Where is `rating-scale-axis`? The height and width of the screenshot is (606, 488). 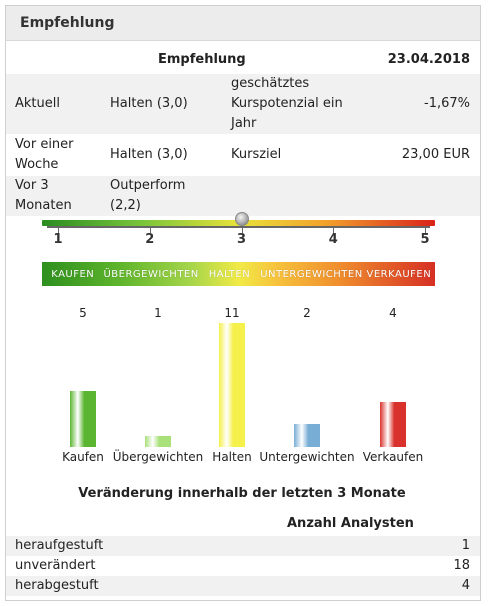 rating-scale-axis is located at coordinates (238, 227).